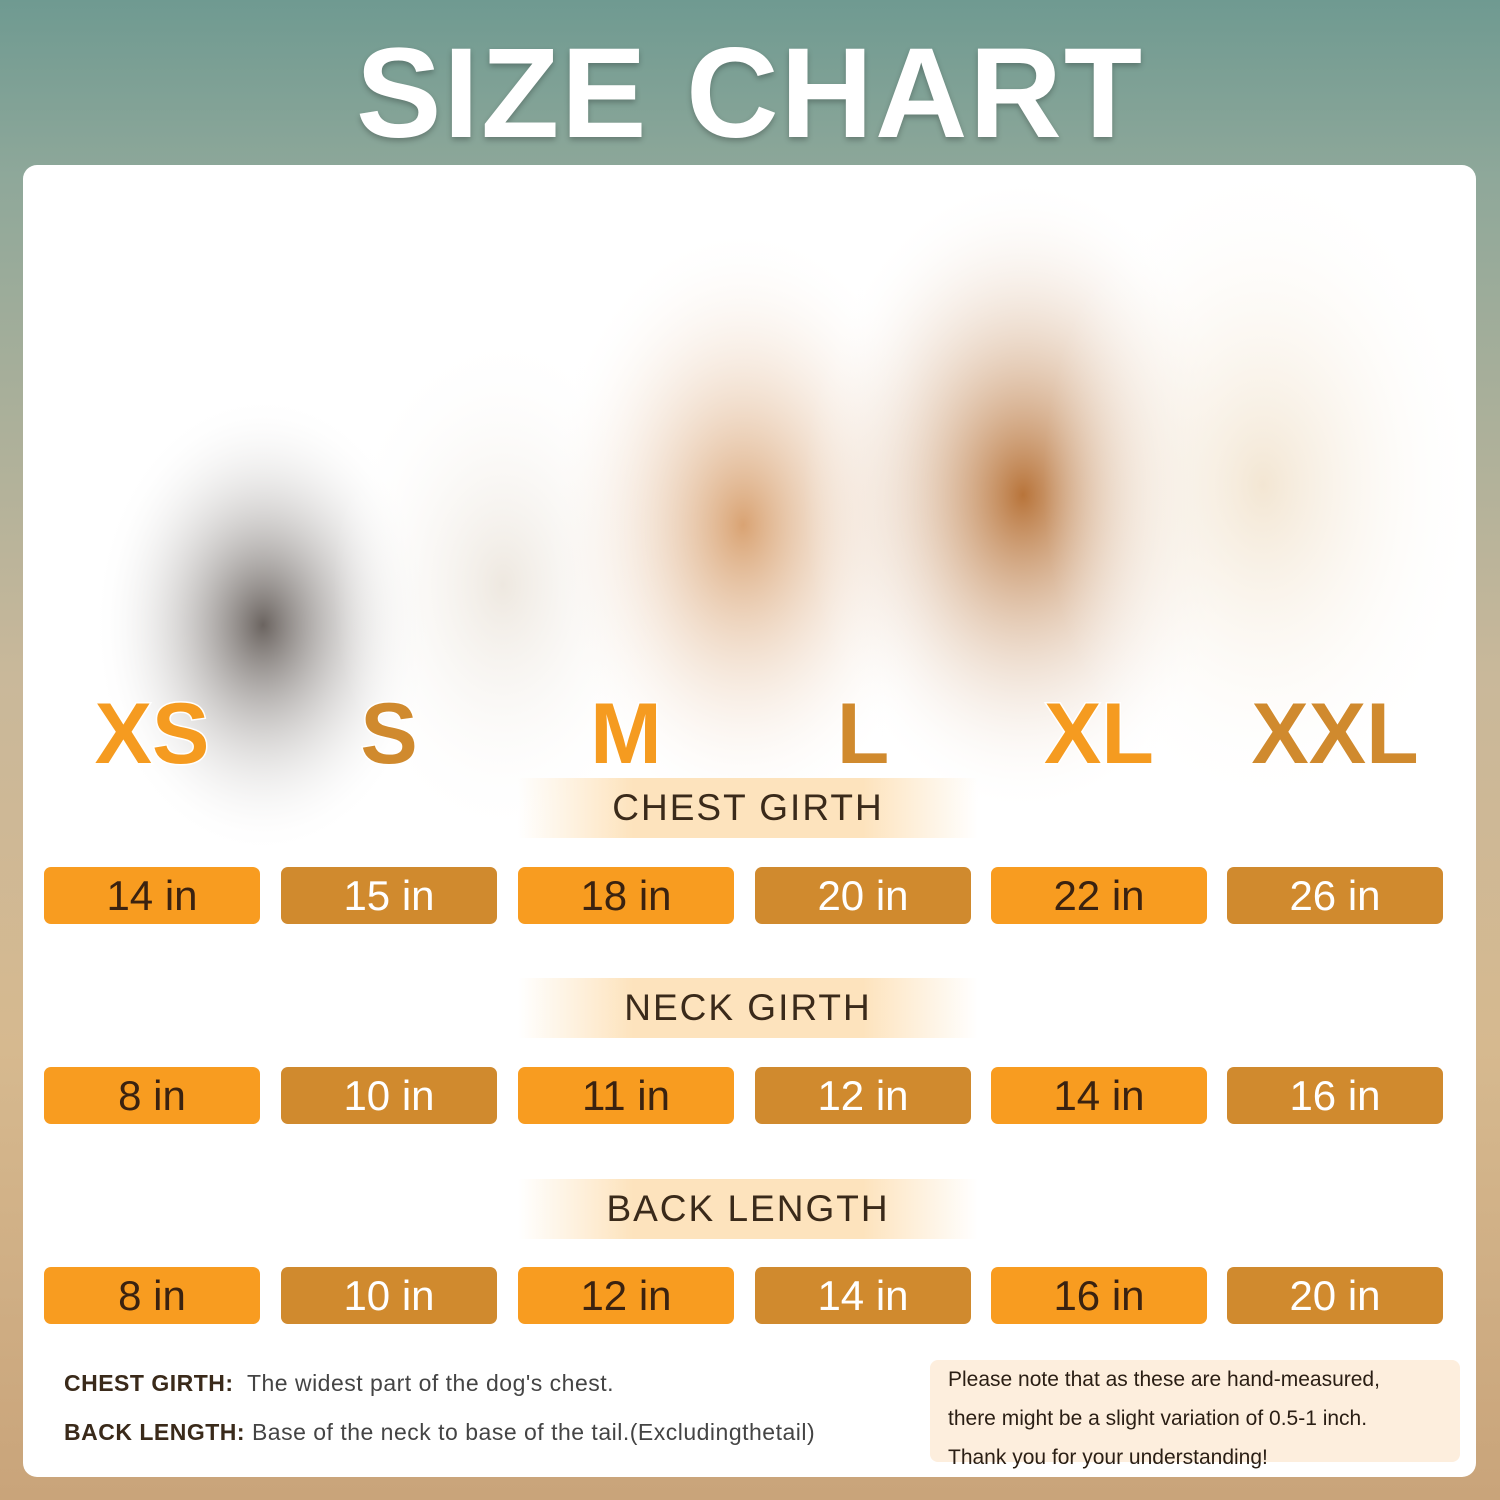 Image resolution: width=1500 pixels, height=1500 pixels. Describe the element at coordinates (1108, 1457) in the screenshot. I see `notice-line: Thank you for your understanding!` at that location.